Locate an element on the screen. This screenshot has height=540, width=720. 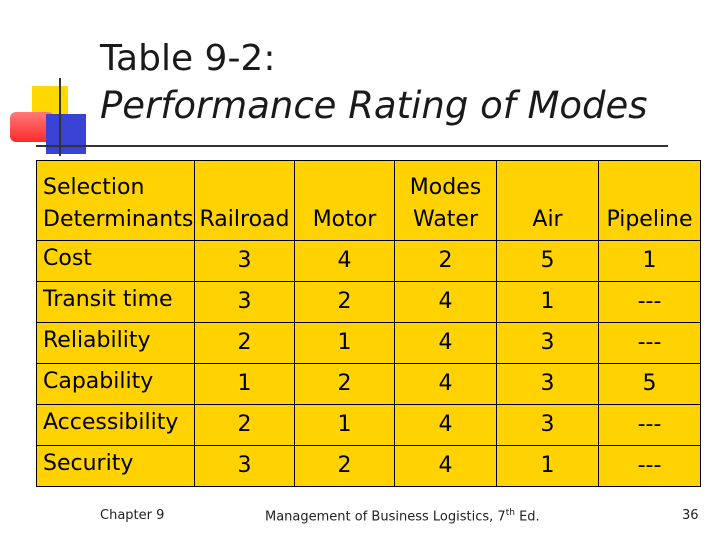
header-stub-line-1: Selection is located at coordinates (94, 187).